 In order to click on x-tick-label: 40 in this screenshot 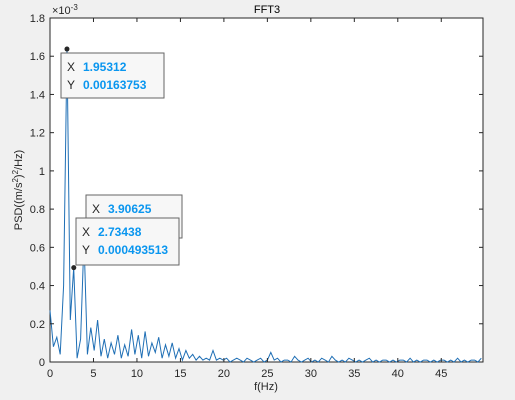, I will do `click(398, 374)`.